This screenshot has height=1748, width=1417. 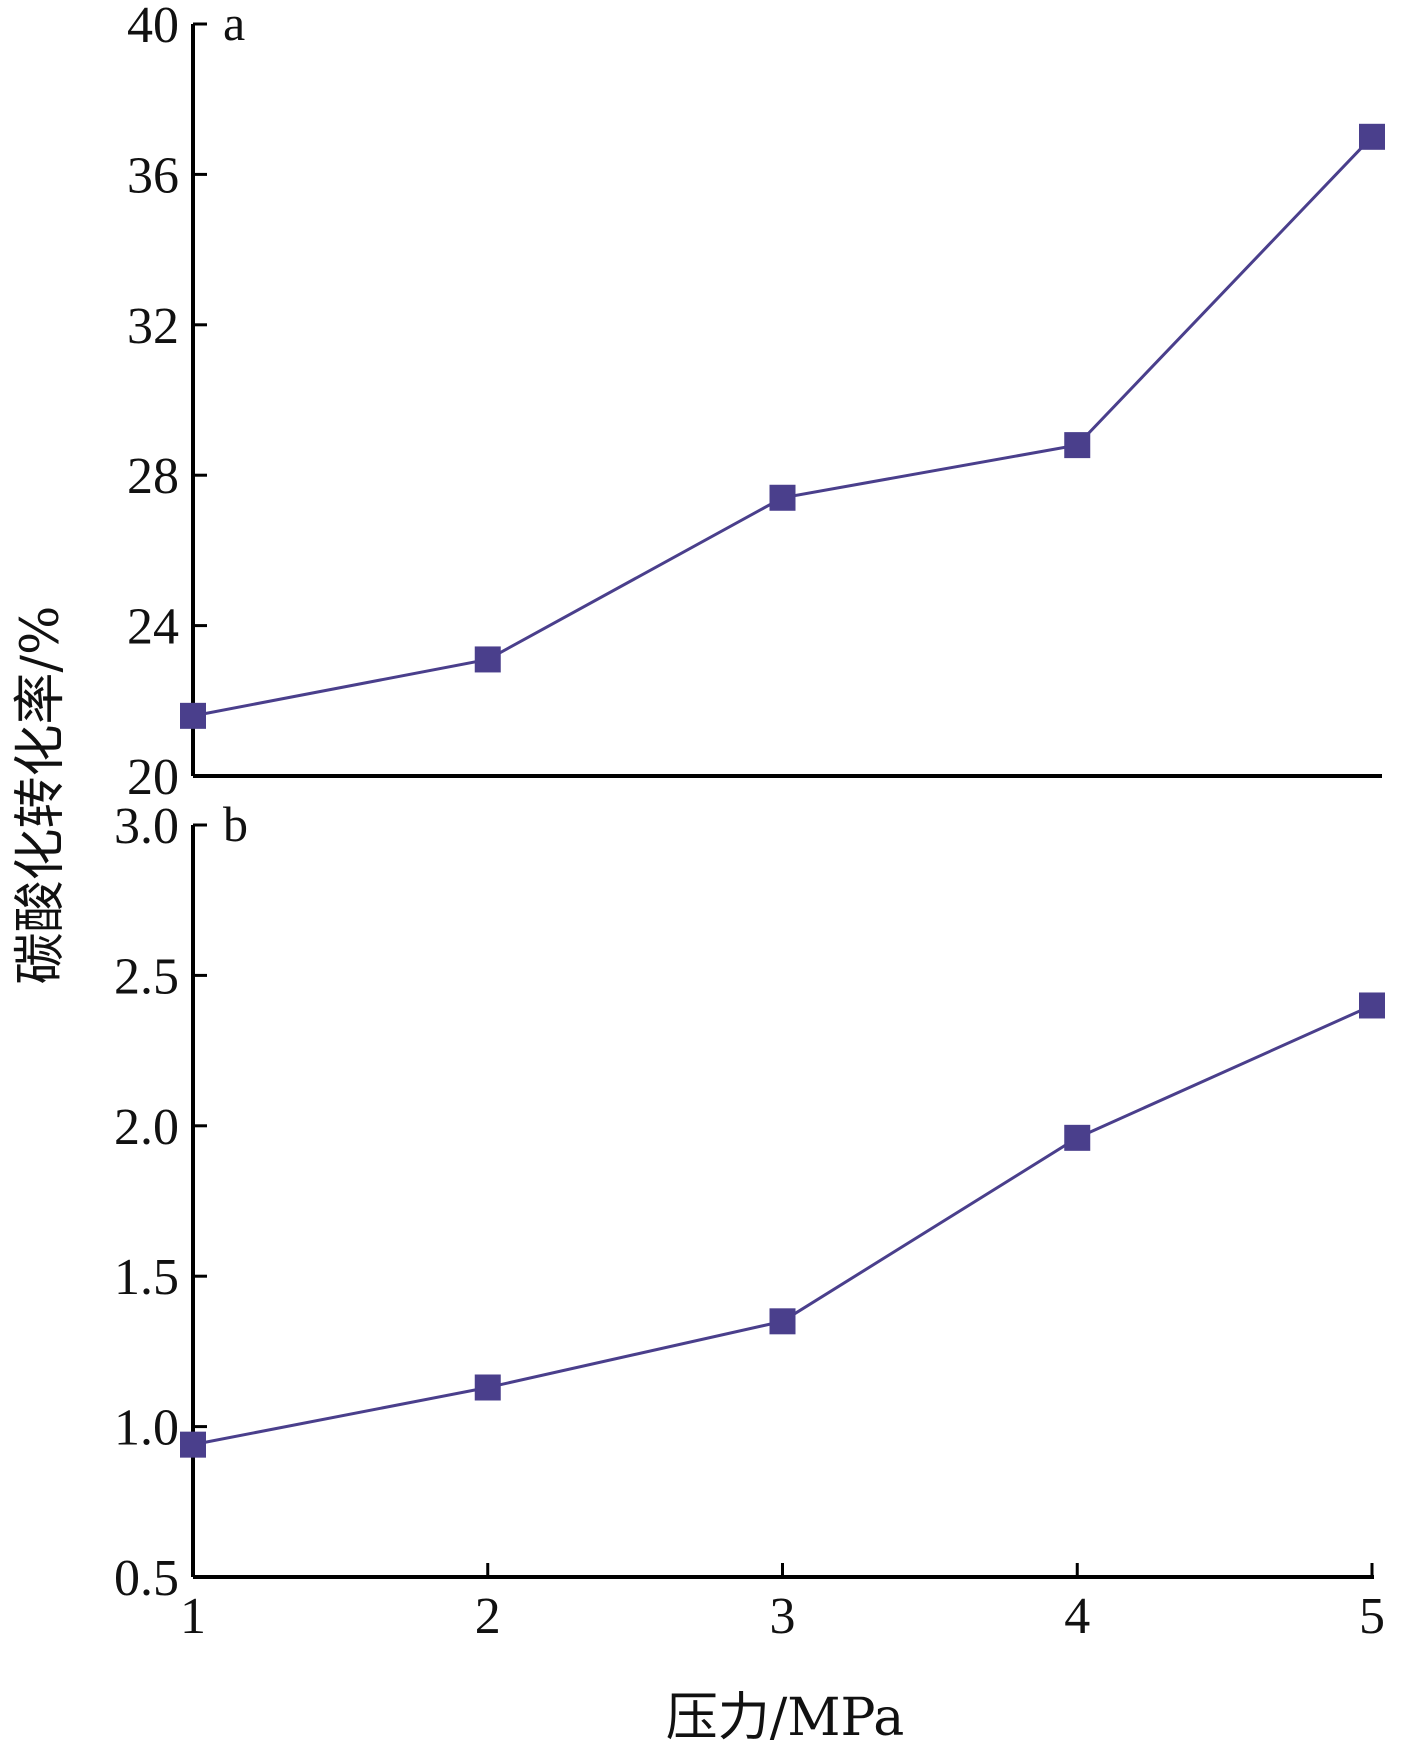 What do you see at coordinates (234, 25) in the screenshot?
I see `panel-a-label: a` at bounding box center [234, 25].